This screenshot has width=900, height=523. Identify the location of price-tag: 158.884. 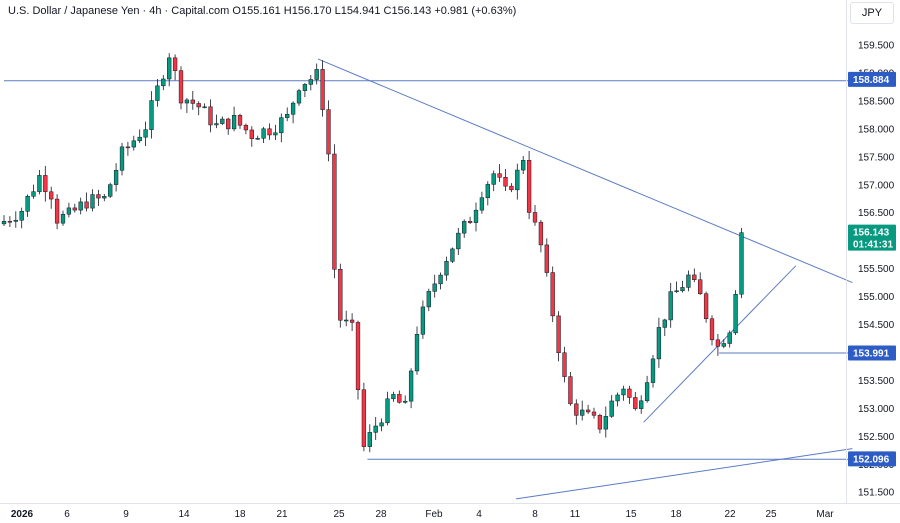
(872, 79).